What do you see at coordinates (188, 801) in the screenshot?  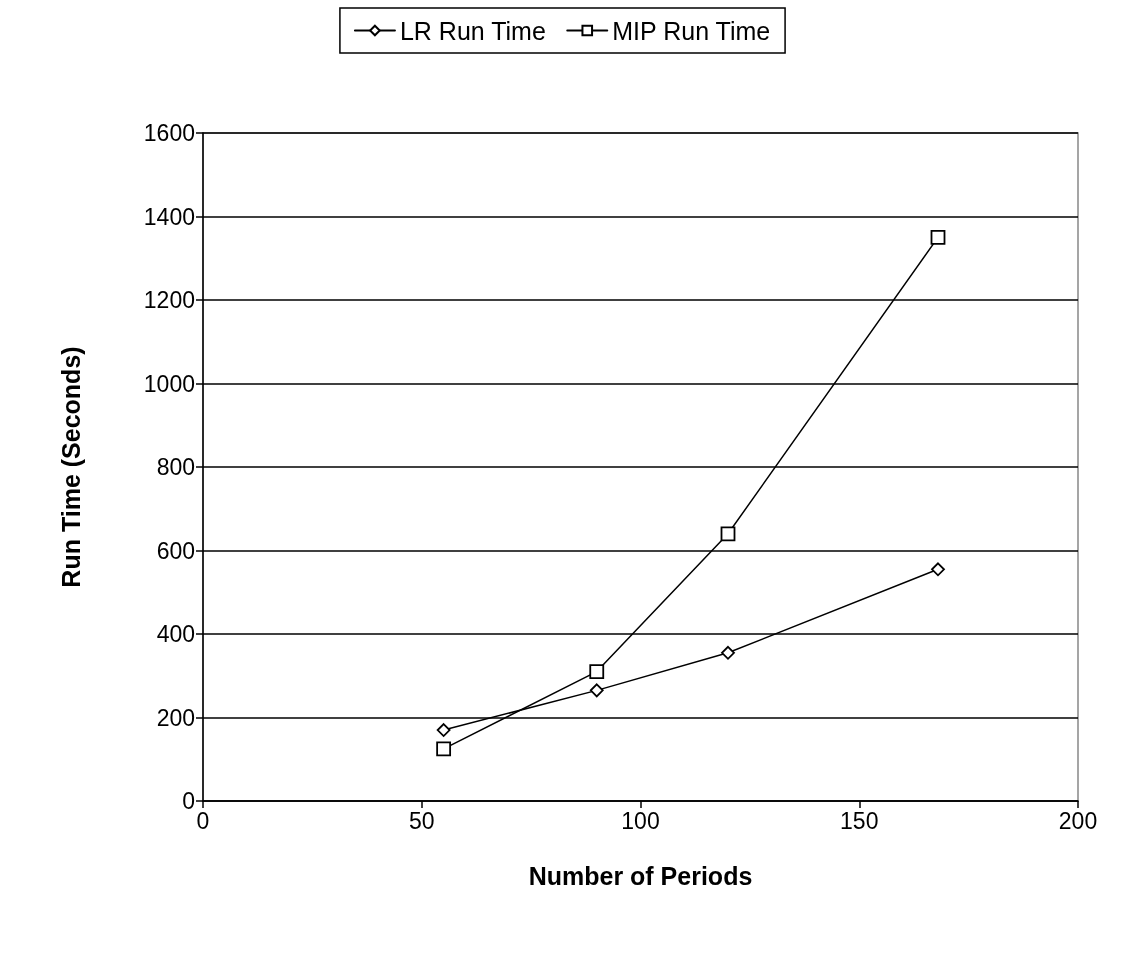 I see `y-tick-label: 0` at bounding box center [188, 801].